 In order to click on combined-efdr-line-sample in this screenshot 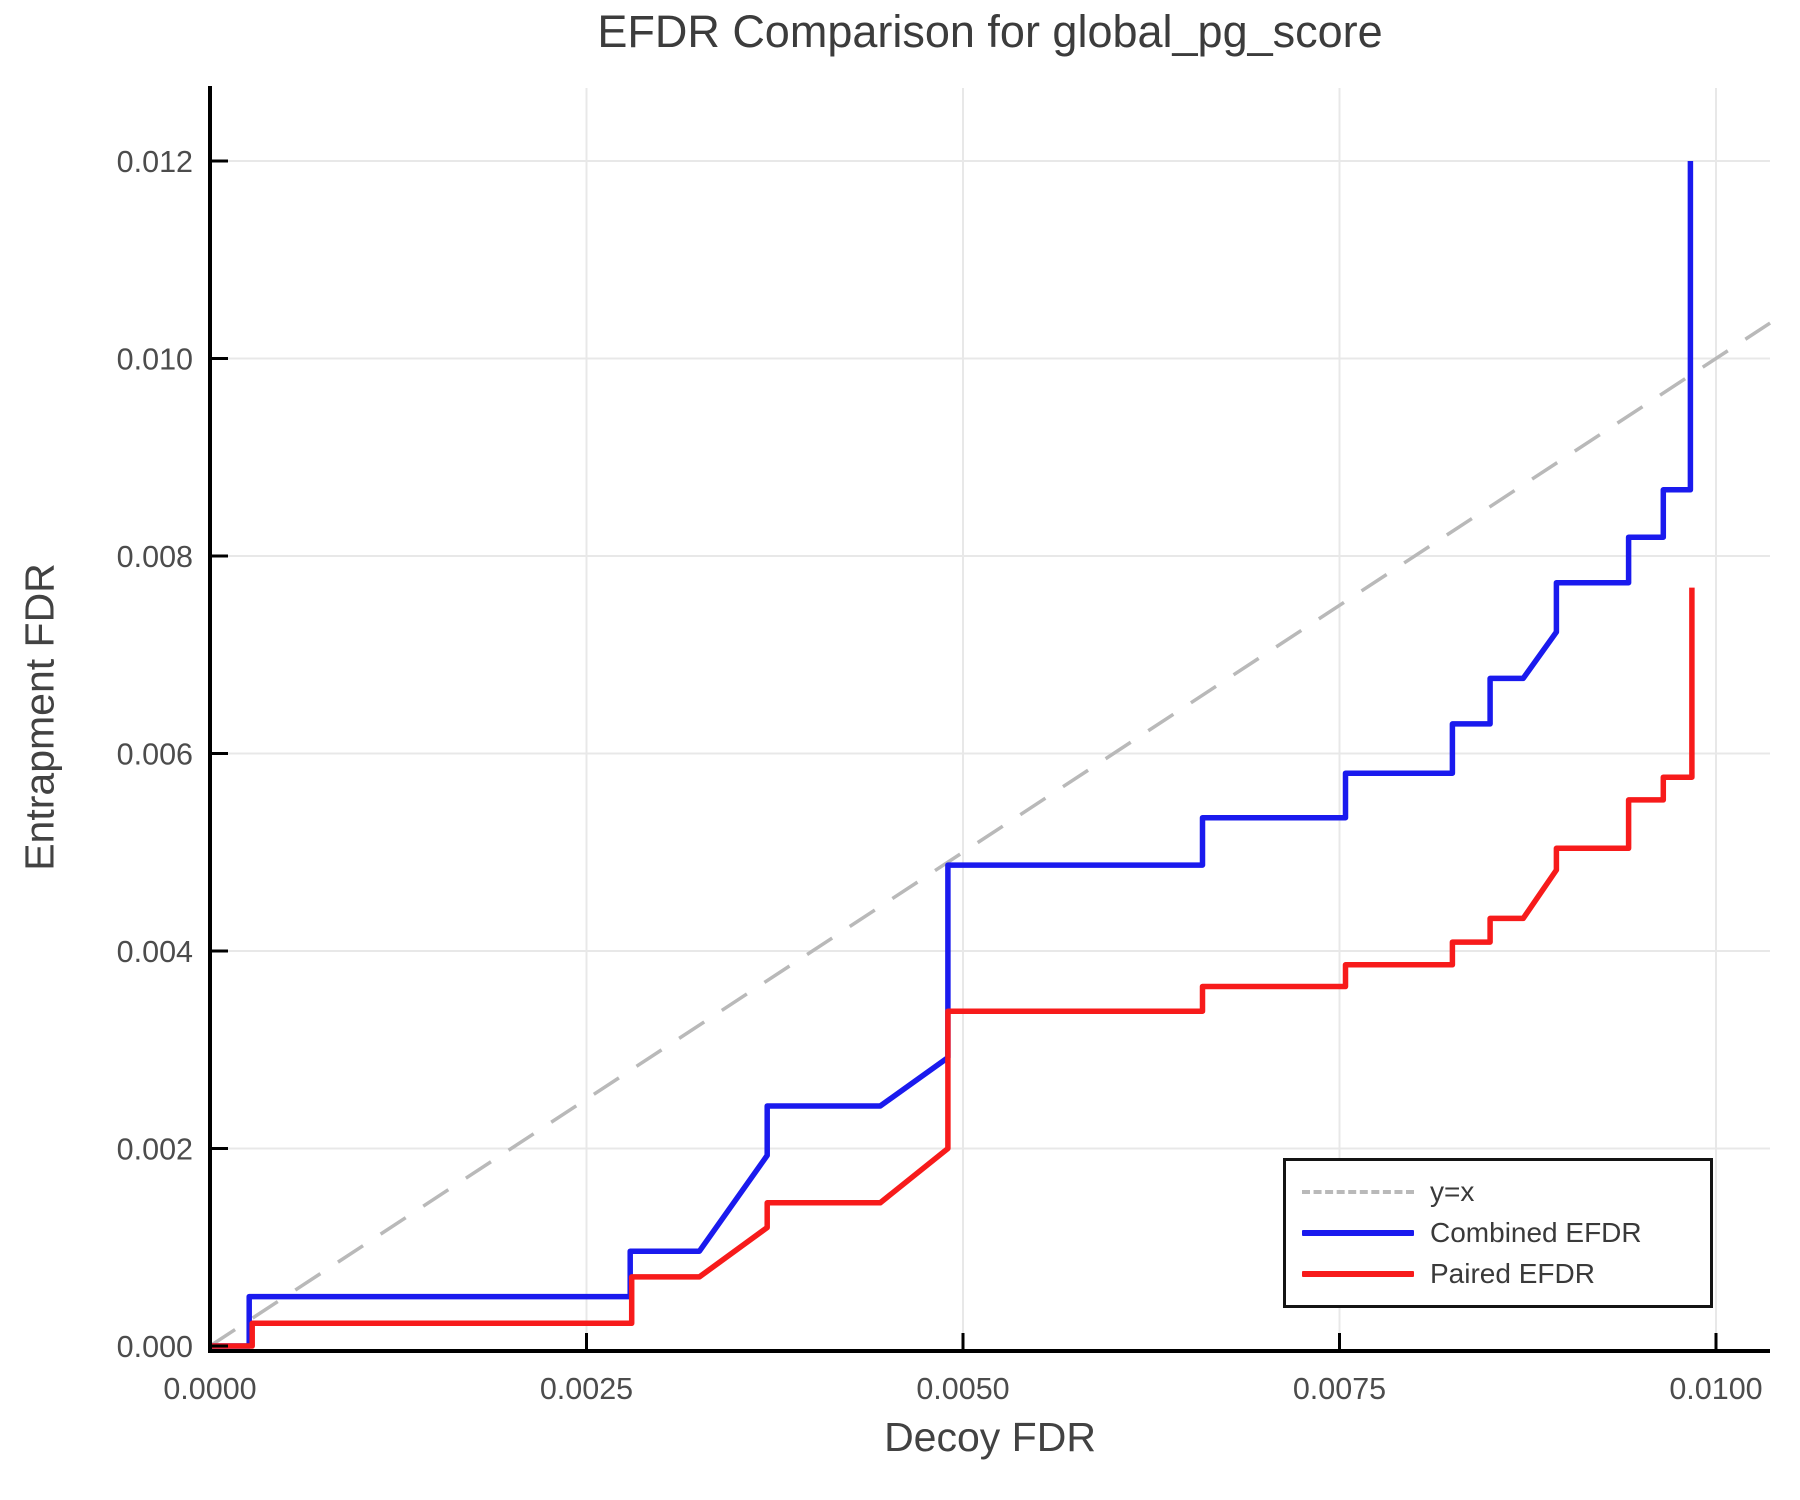, I will do `click(1358, 1233)`.